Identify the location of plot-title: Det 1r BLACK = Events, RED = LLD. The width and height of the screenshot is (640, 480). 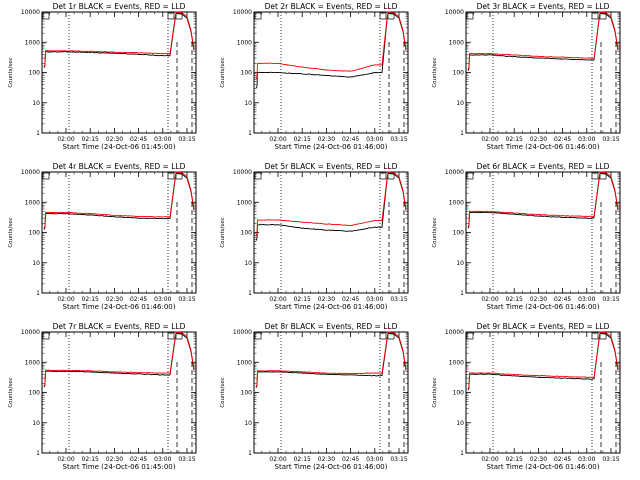
(119, 6).